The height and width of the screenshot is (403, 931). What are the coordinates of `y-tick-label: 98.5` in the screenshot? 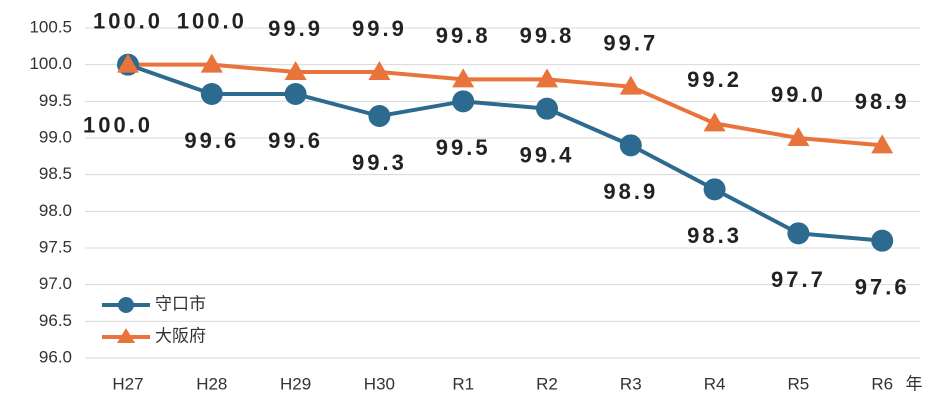 It's located at (55, 173).